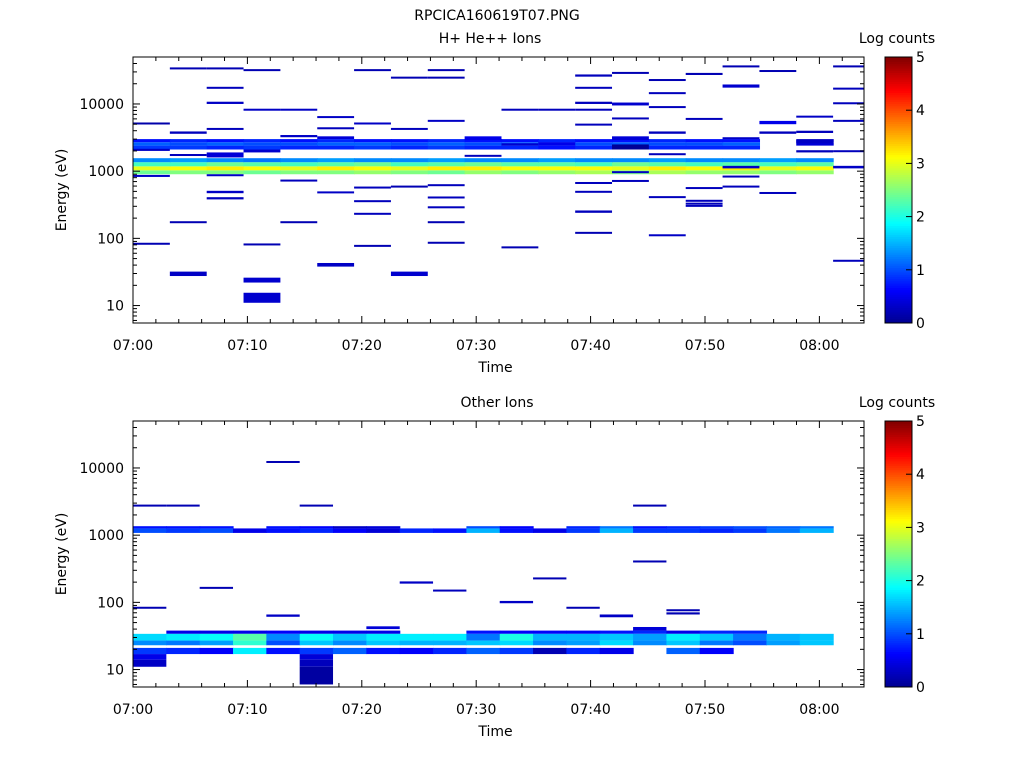 The image size is (1024, 768). What do you see at coordinates (101, 469) in the screenshot?
I see `y-tick-label: 10000` at bounding box center [101, 469].